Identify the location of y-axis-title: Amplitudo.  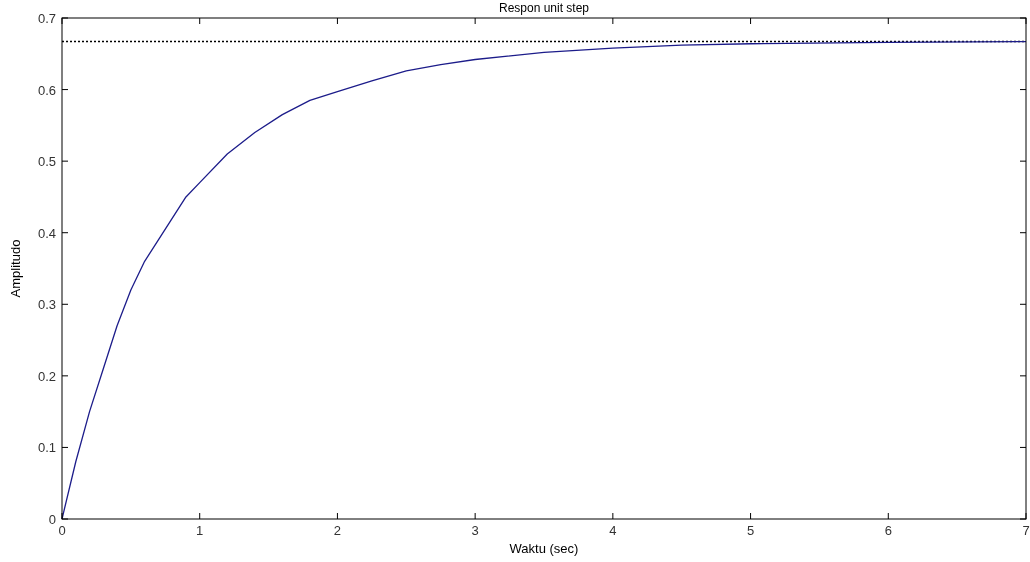
(15, 268).